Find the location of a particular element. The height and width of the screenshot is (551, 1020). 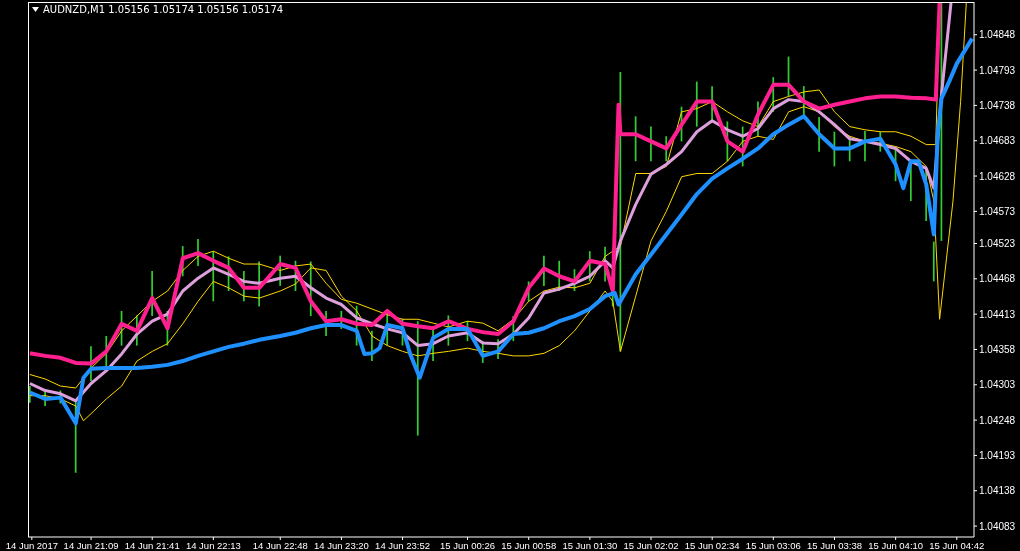

y-tick-label: 1.04083 is located at coordinates (997, 526).